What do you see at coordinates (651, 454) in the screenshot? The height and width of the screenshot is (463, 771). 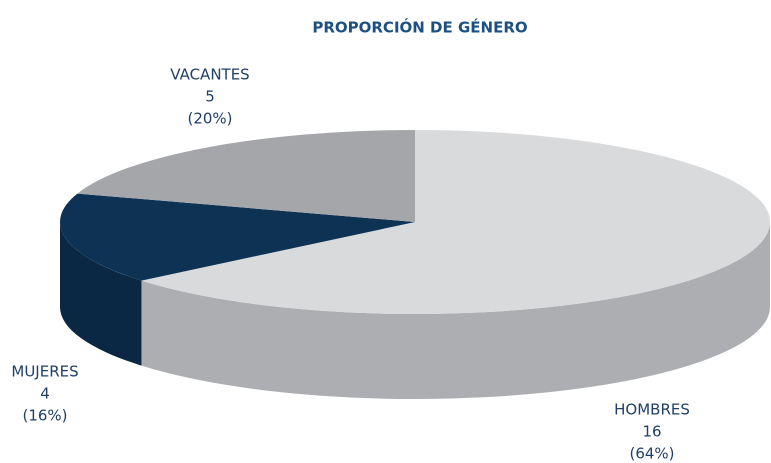 I see `slice-percent: (64%)` at bounding box center [651, 454].